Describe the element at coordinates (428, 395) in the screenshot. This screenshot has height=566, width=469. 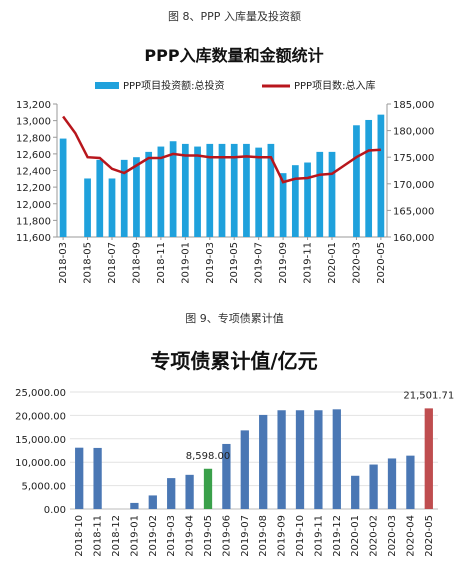
I see `data-label: 21,501.71` at that location.